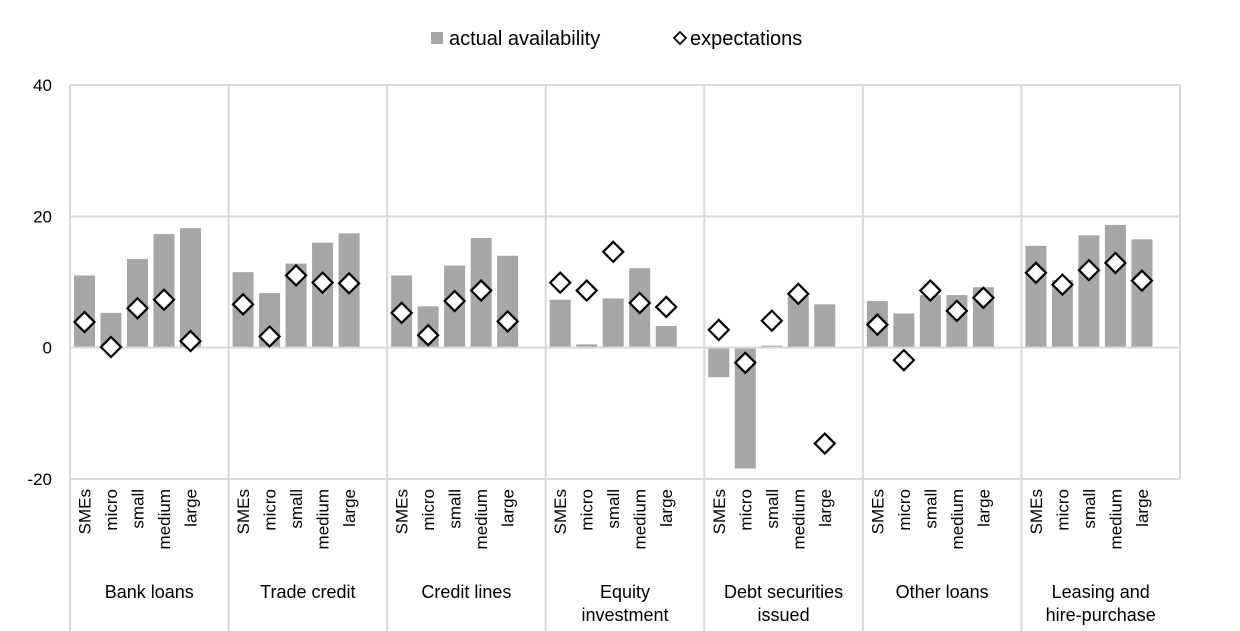  Describe the element at coordinates (784, 615) in the screenshot. I see `group-label: issued` at that location.